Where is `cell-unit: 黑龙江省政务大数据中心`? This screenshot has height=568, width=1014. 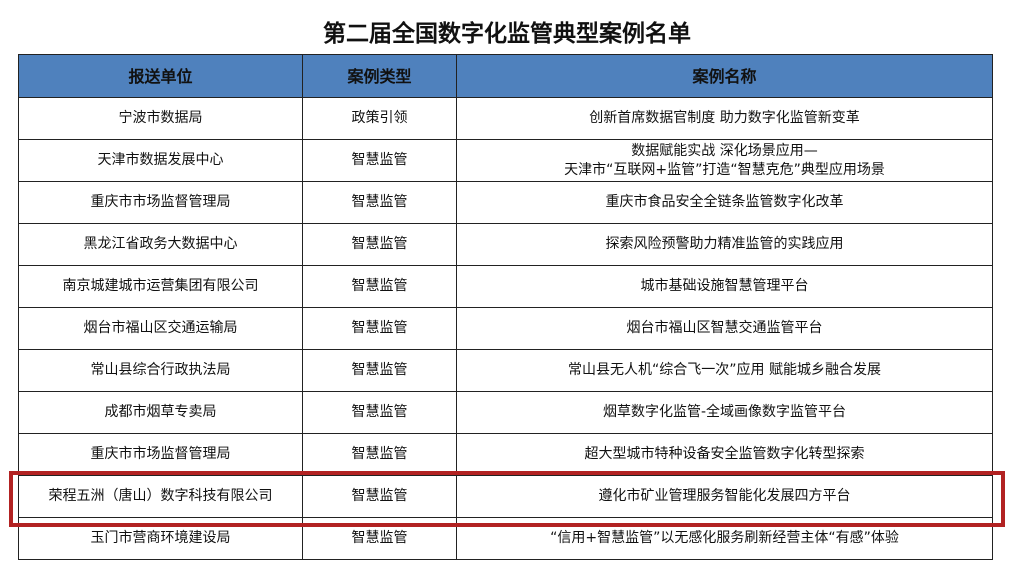
cell-unit: 黑龙江省政务大数据中心 is located at coordinates (160, 244).